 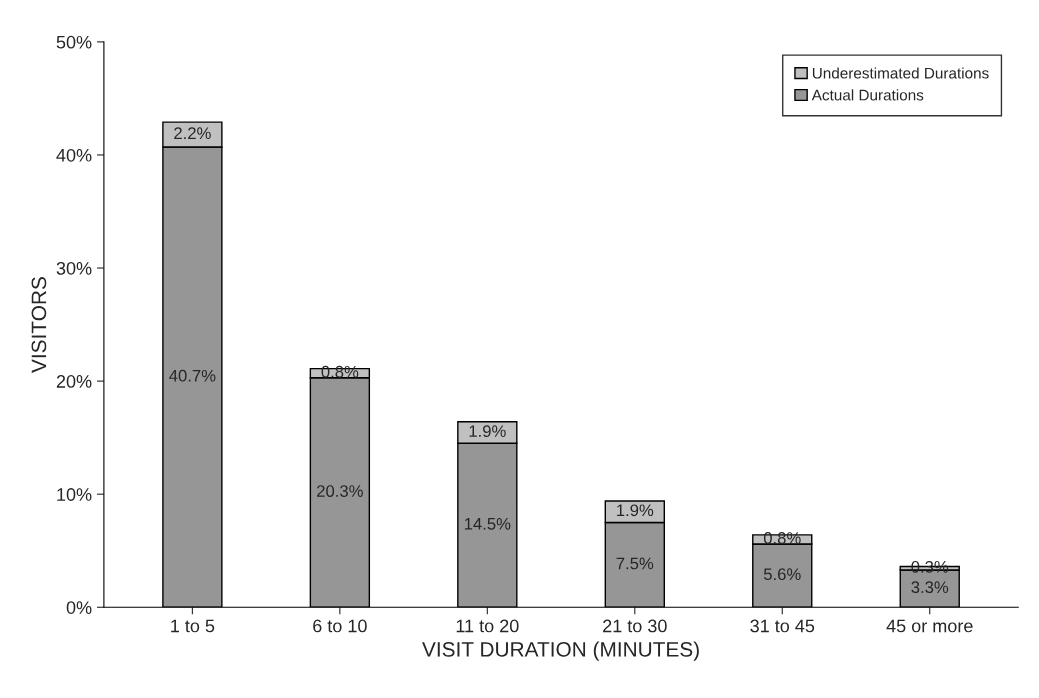 I want to click on x-tick-label: 31 to 45, so click(x=782, y=626).